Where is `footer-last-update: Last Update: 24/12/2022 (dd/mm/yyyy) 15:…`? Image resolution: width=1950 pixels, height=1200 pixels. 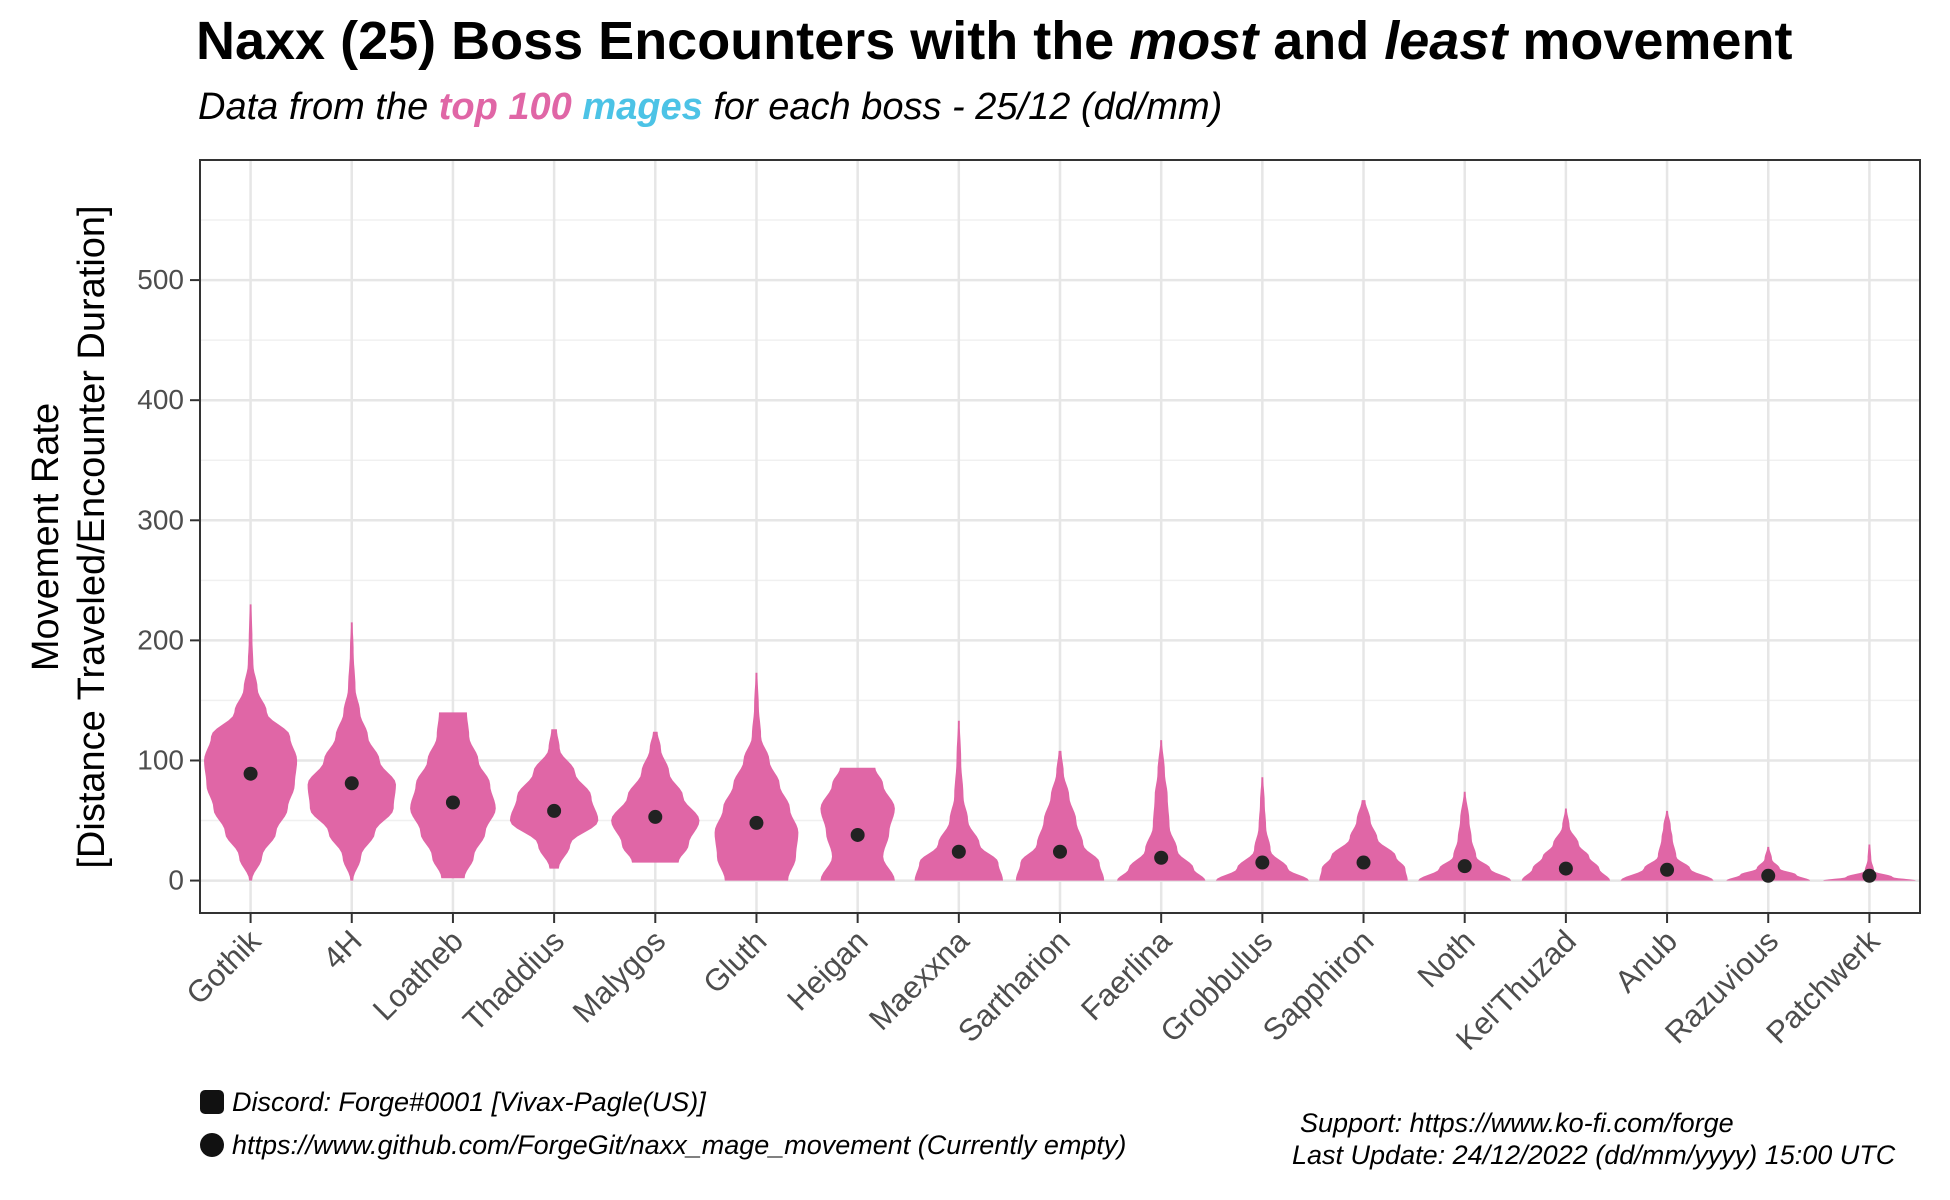 footer-last-update: Last Update: 24/12/2022 (dd/mm/yyyy) 15:… is located at coordinates (1594, 1155).